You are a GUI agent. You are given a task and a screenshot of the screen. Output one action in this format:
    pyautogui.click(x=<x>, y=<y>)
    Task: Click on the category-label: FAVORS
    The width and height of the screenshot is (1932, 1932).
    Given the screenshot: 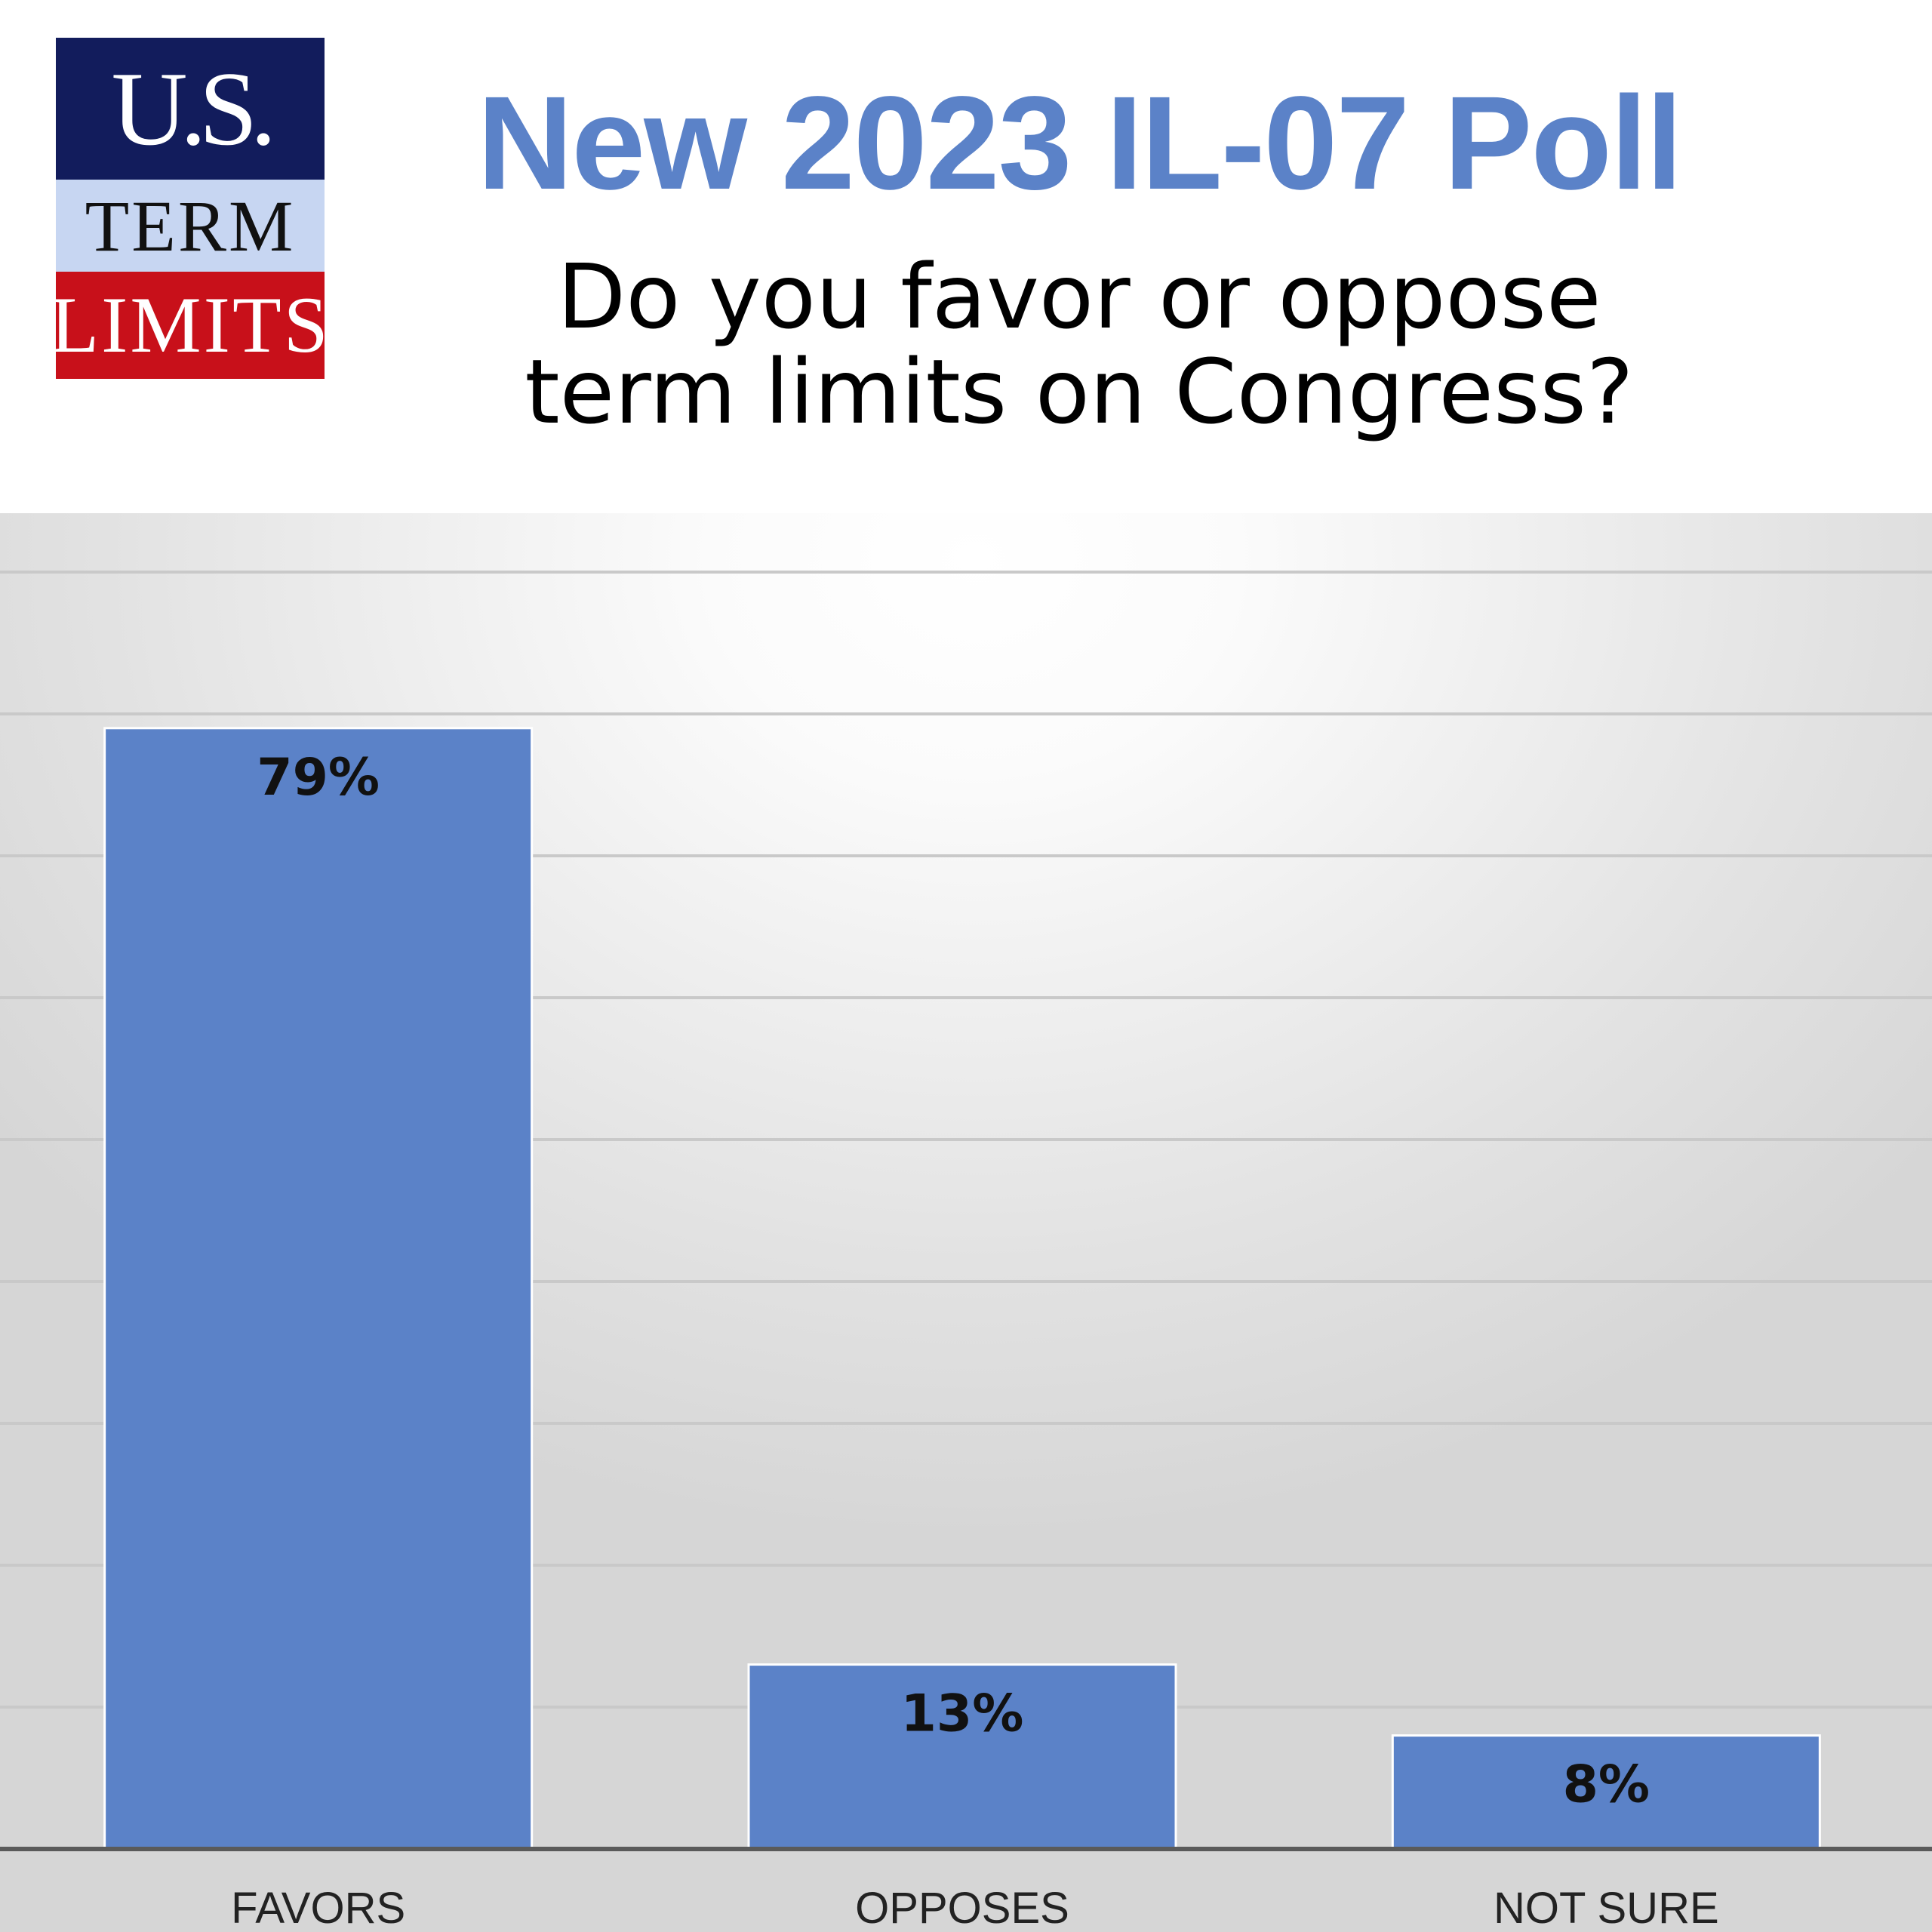 What is the action you would take?
    pyautogui.click(x=318, y=1908)
    